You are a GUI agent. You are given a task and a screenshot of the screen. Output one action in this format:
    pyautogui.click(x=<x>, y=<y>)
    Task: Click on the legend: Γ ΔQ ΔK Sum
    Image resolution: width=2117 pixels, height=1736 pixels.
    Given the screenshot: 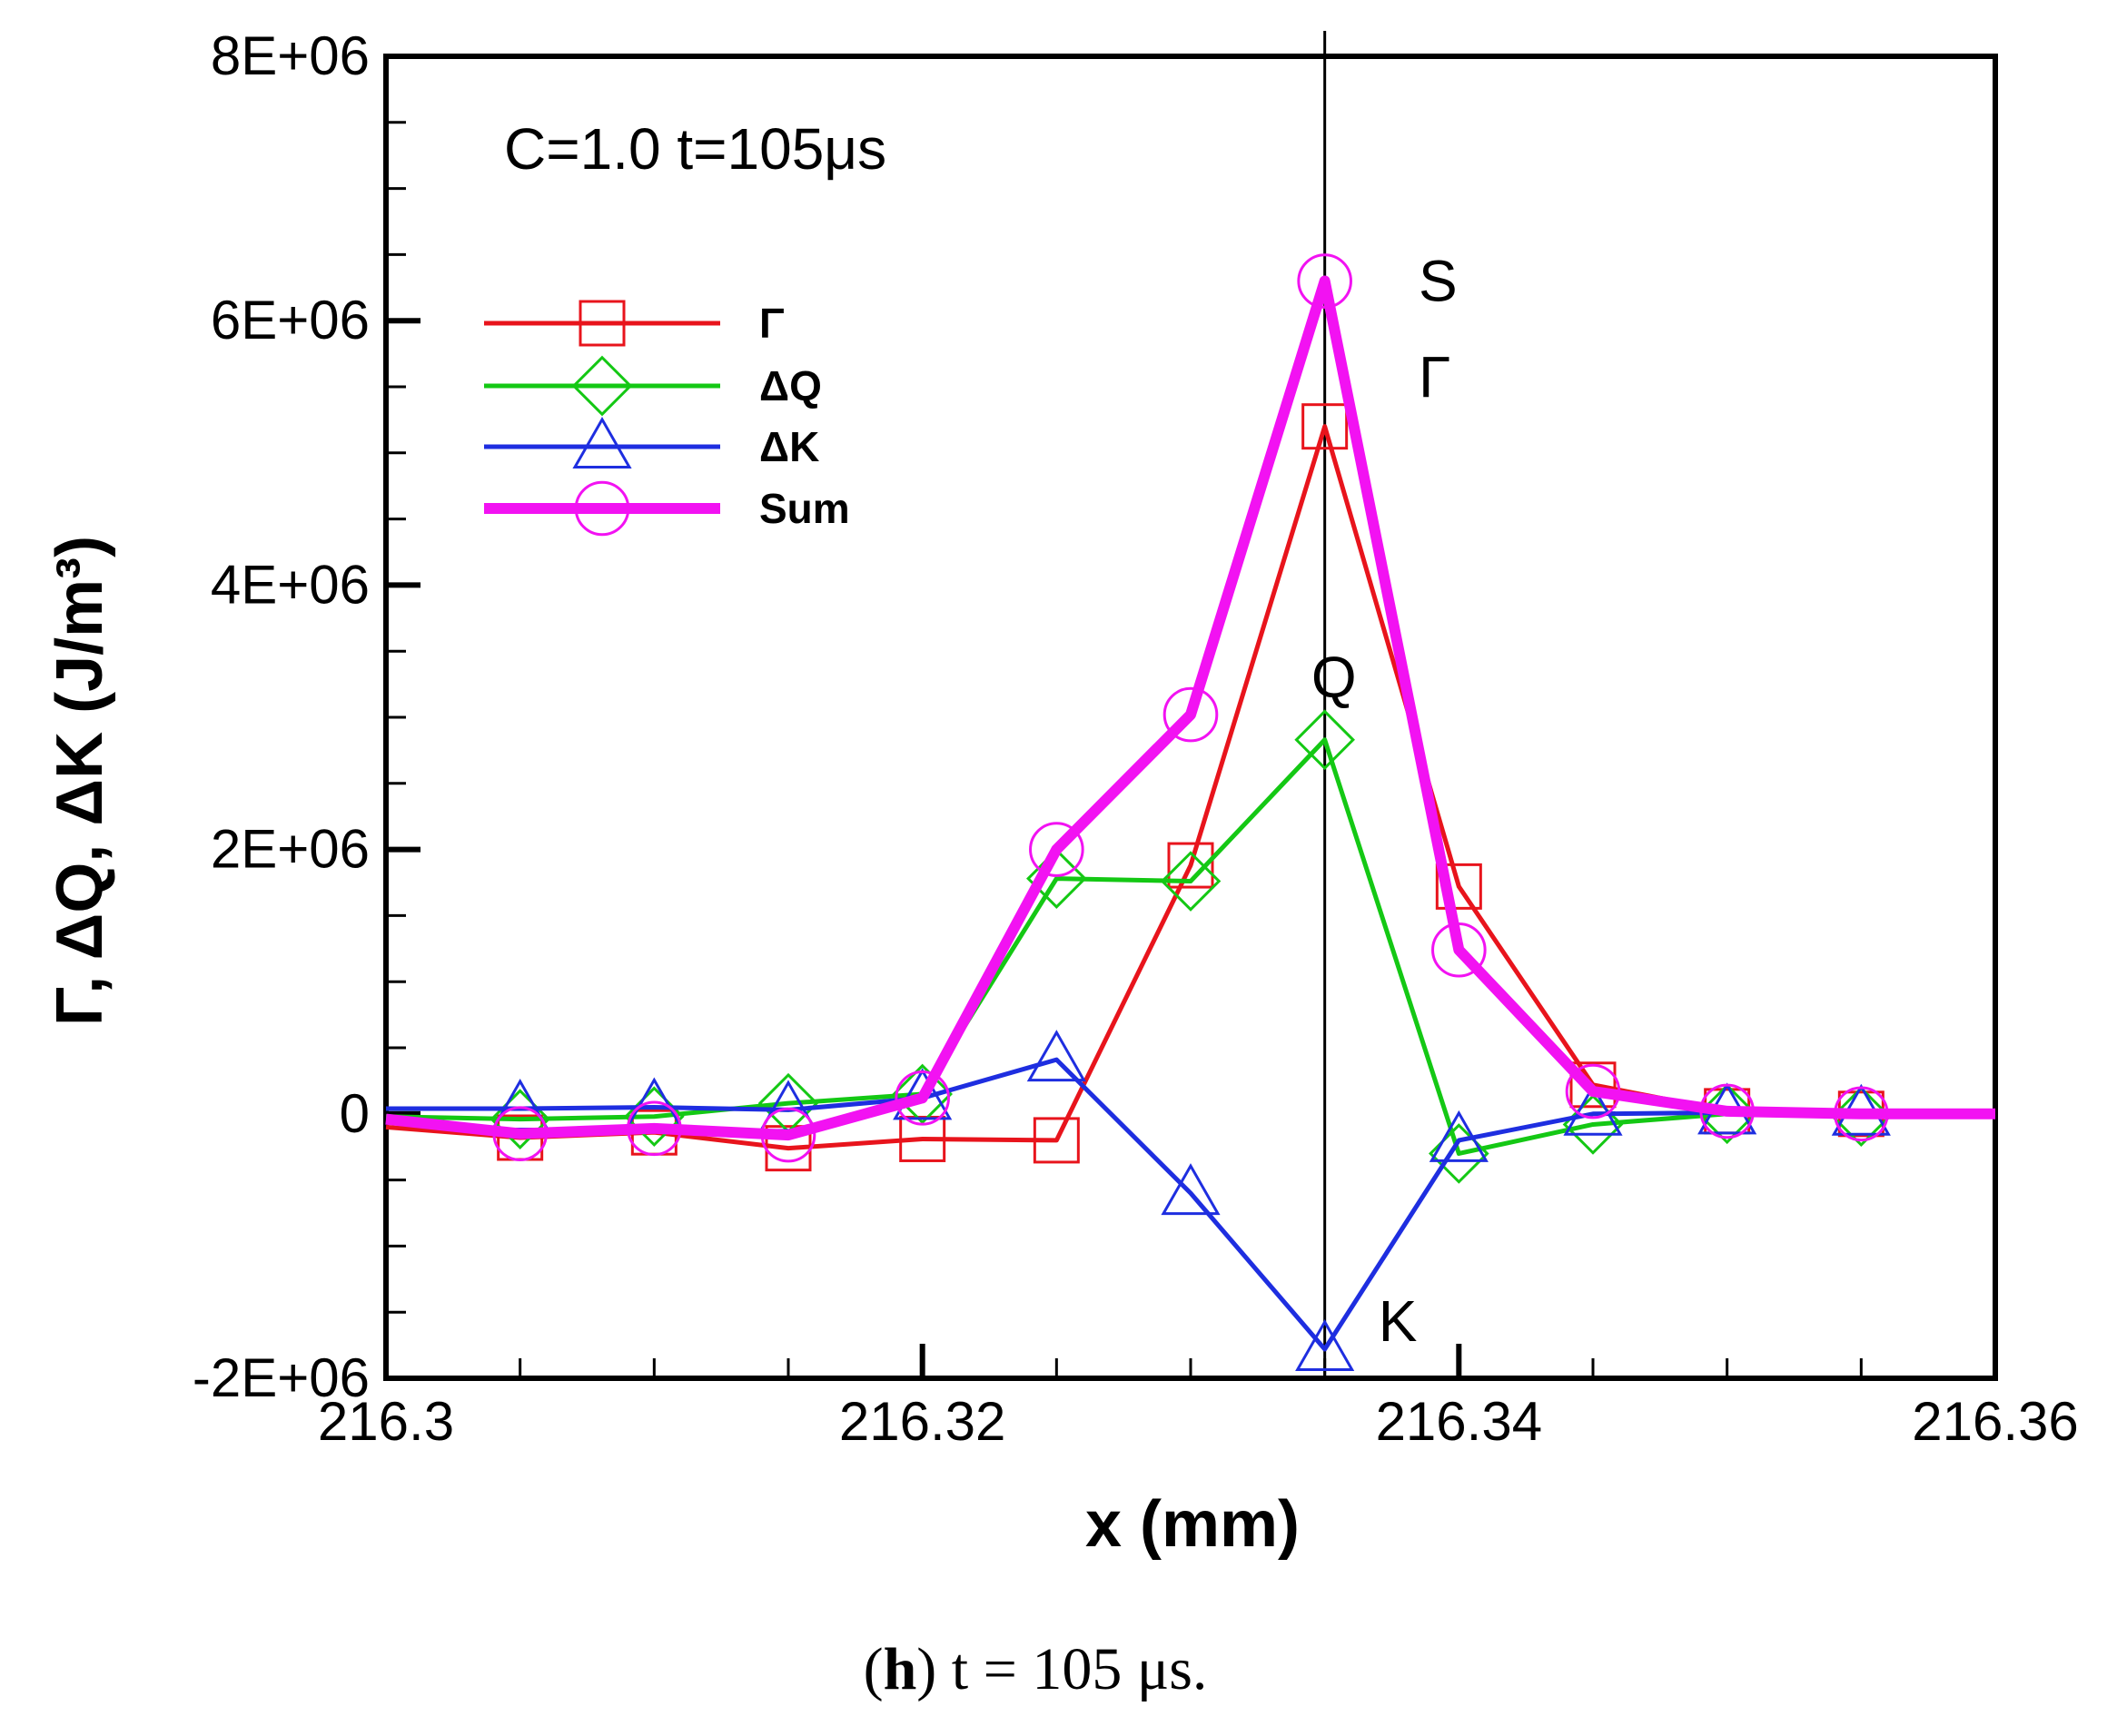 What is the action you would take?
    pyautogui.click(x=667, y=418)
    